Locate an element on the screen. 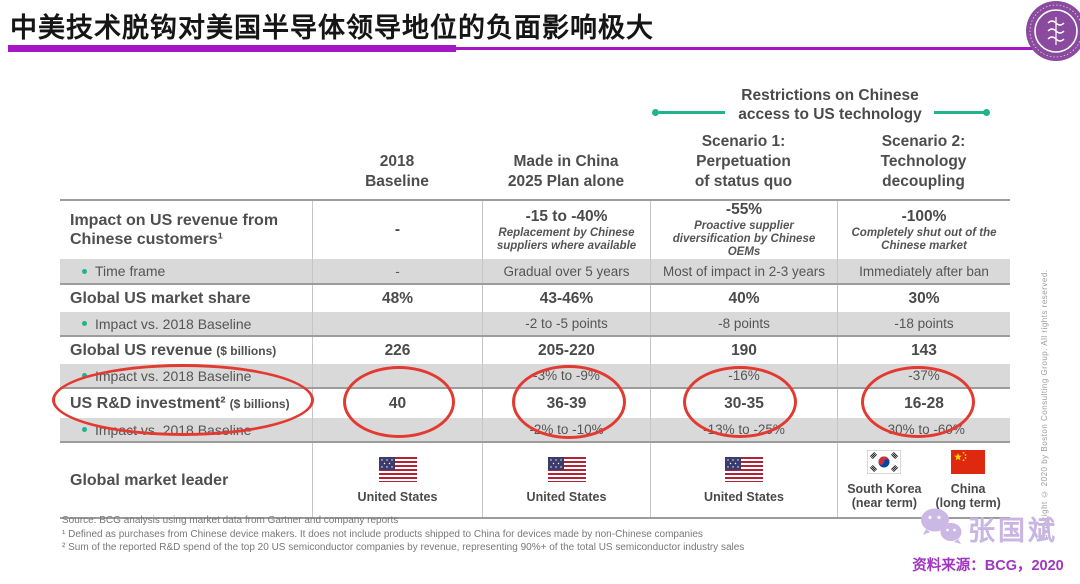 This screenshot has width=1080, height=584. cell-value: -55% is located at coordinates (744, 209).